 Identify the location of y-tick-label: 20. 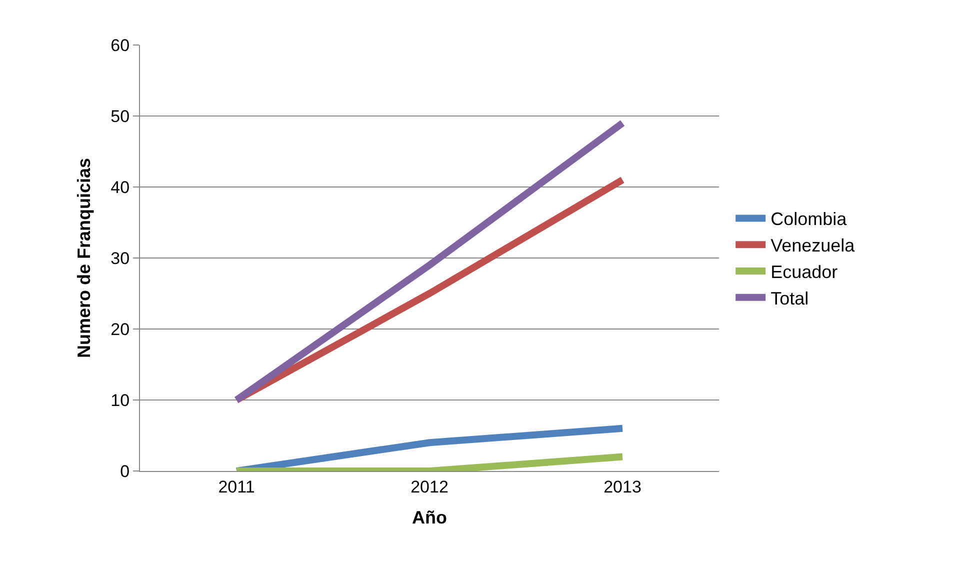
(120, 329).